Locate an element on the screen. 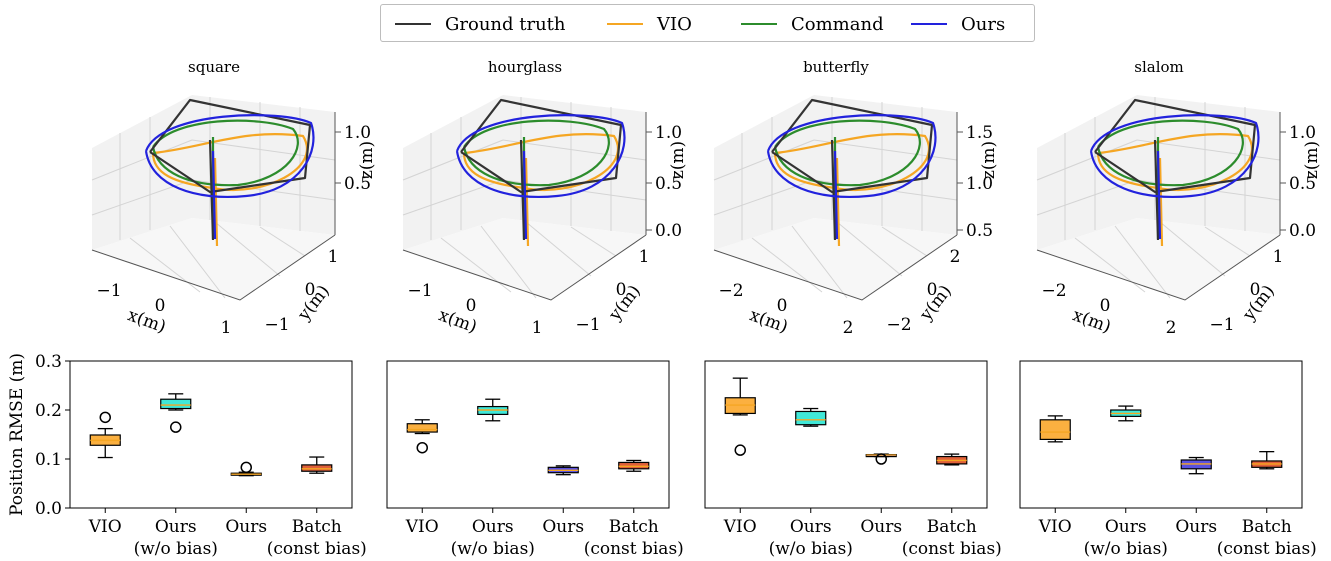 This screenshot has height=561, width=1331. legend-item-ground-truth: Ground truth is located at coordinates (480, 24).